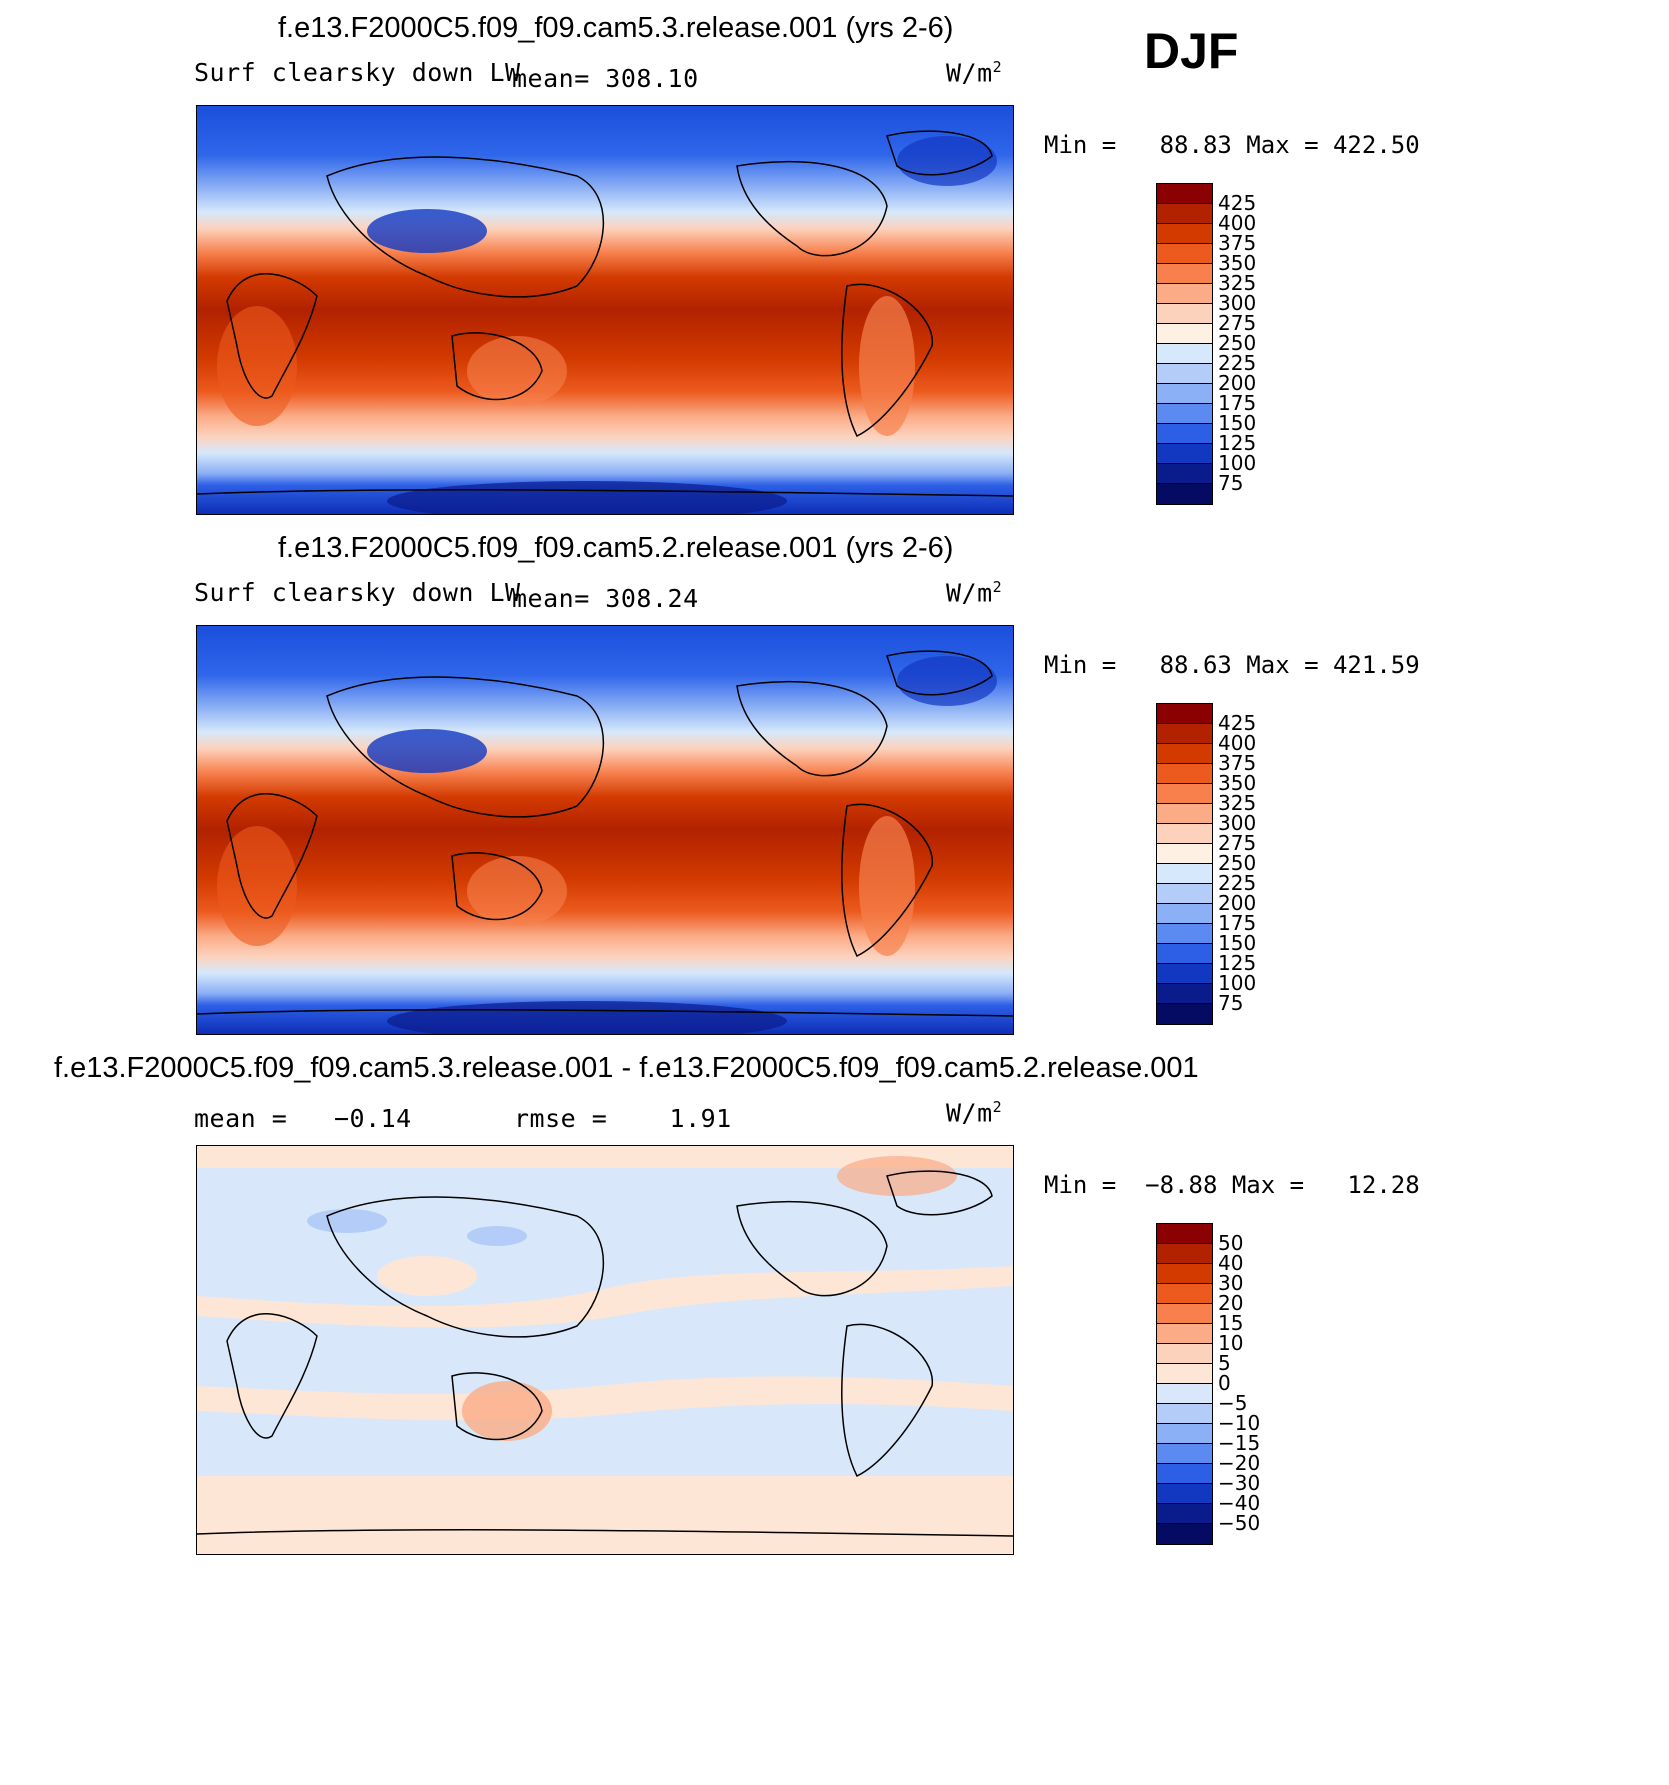  Describe the element at coordinates (1231, 1343) in the screenshot. I see `colorbar-tick-label: 10` at that location.